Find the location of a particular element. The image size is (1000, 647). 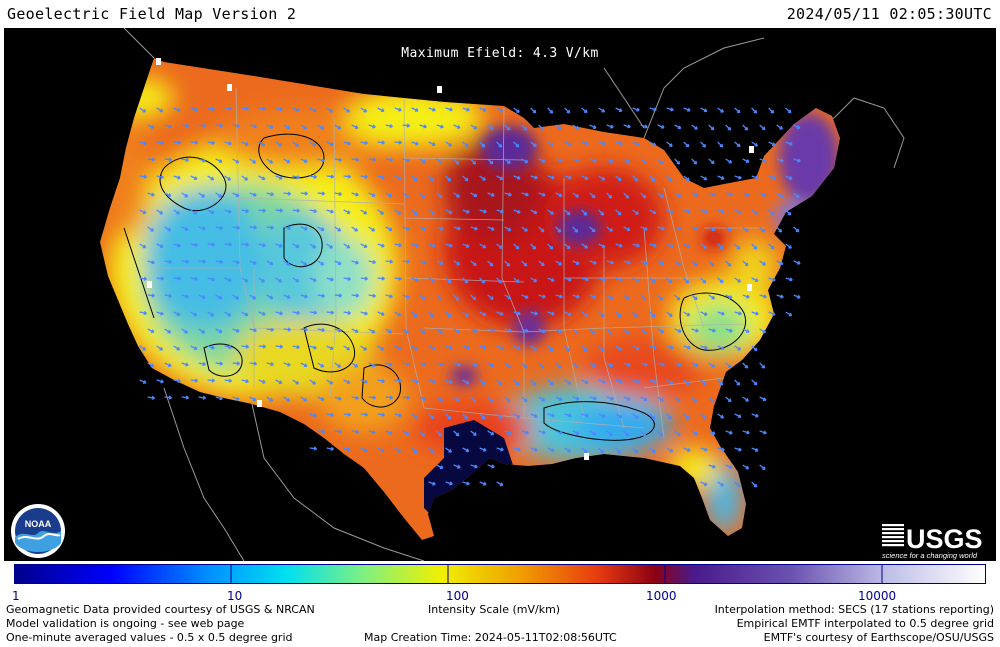

station-marker is located at coordinates (751, 149).